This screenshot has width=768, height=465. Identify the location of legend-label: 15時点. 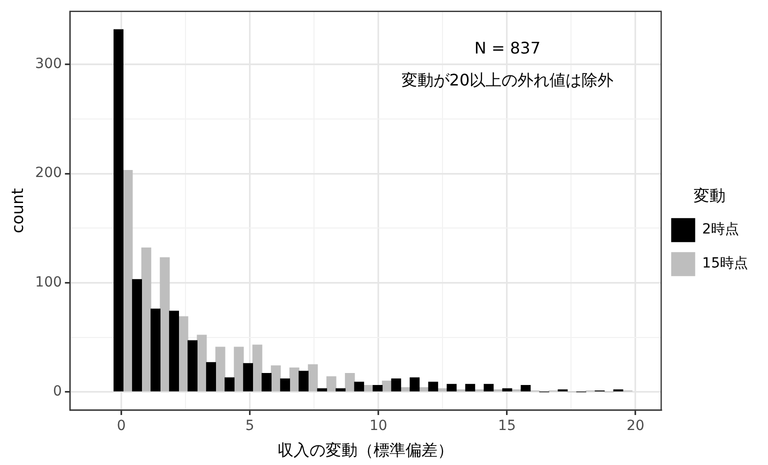
(725, 264).